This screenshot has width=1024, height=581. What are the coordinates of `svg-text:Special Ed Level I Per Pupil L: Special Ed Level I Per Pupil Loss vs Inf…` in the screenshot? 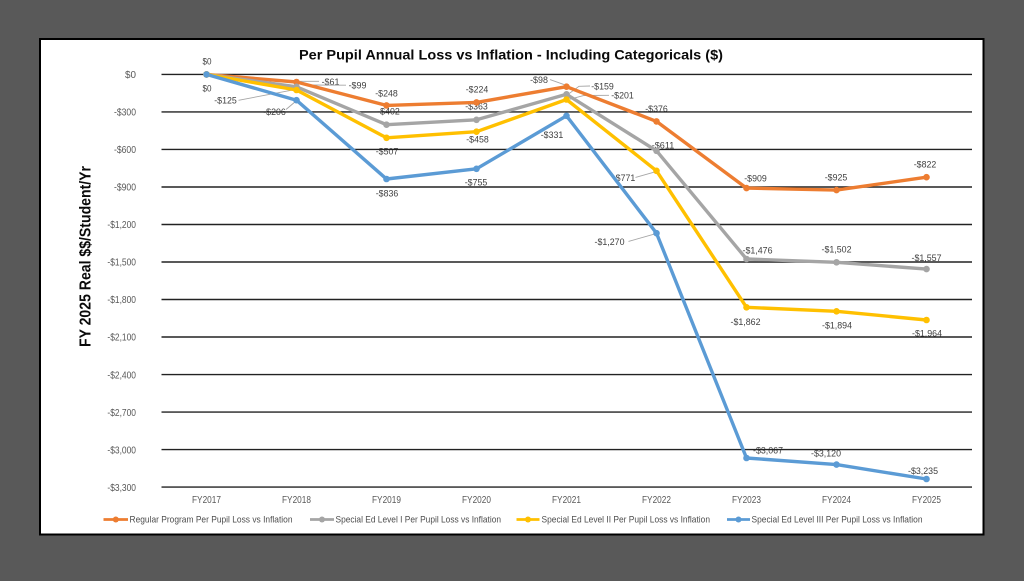 It's located at (419, 519).